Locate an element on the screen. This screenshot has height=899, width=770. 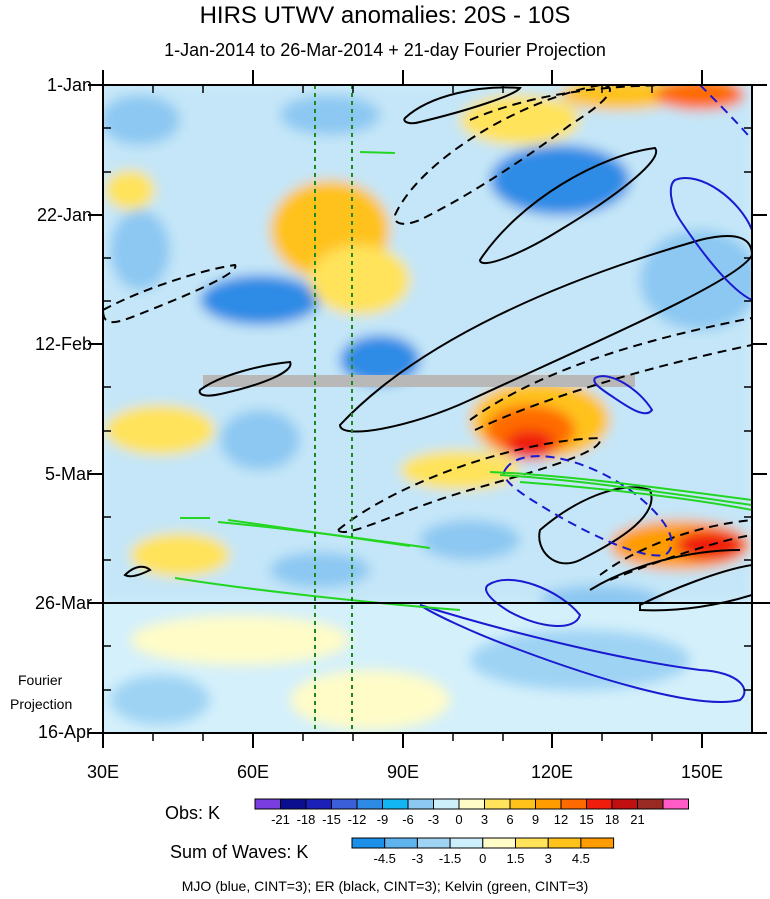
waves-colorbar-level-label: -3 is located at coordinates (417, 858).